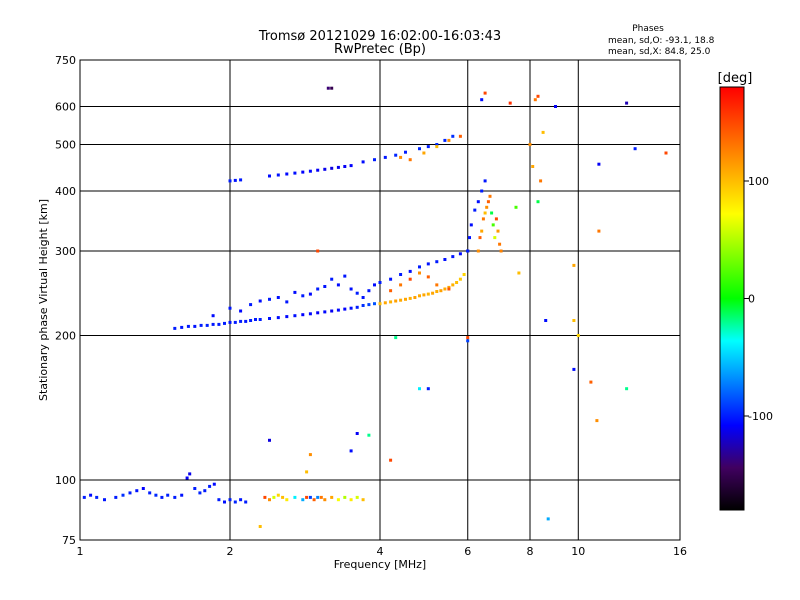 Image resolution: width=800 pixels, height=600 pixels. Describe the element at coordinates (65, 336) in the screenshot. I see `y-tick-label: 200` at that location.